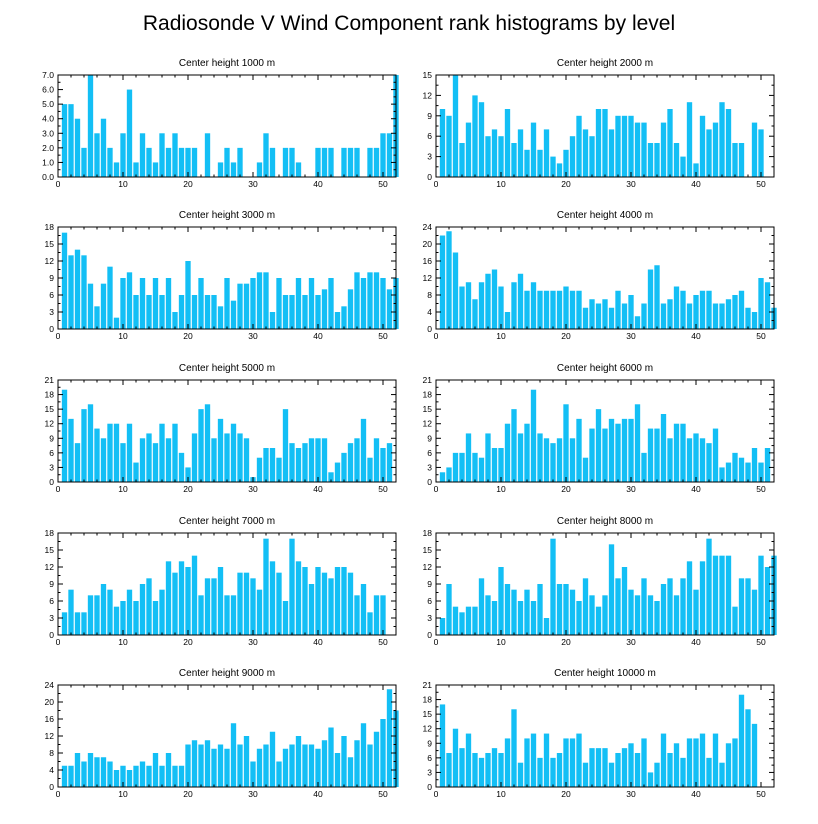 The image size is (818, 824). What do you see at coordinates (605, 368) in the screenshot?
I see `panel-title: Center height 6000 m` at bounding box center [605, 368].